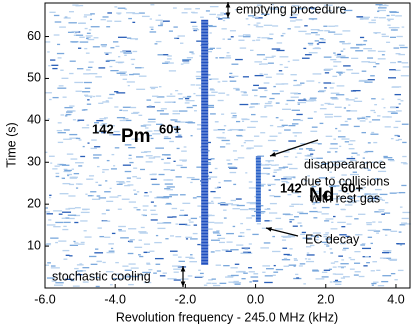  I want to click on ion-charge: 60+, so click(170, 128).